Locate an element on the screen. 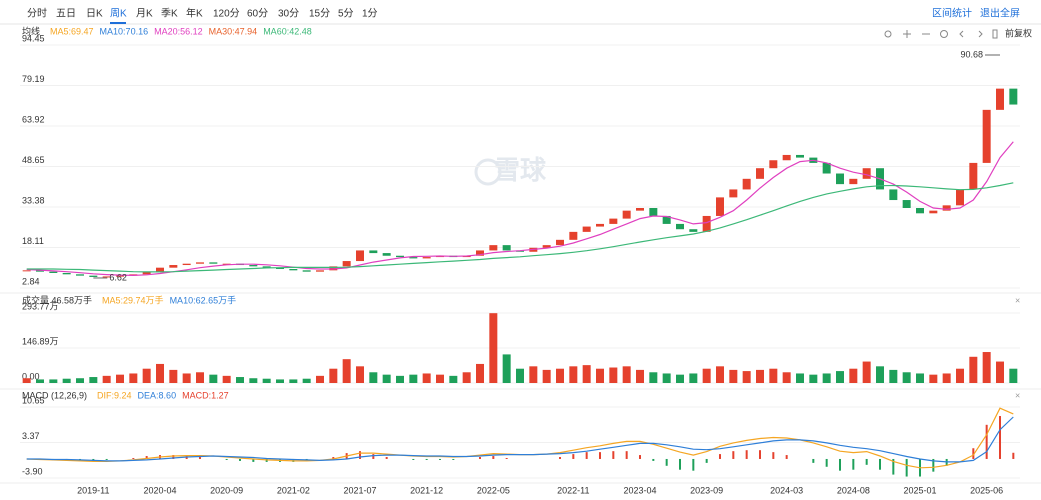 The width and height of the screenshot is (1041, 500). tab: 15分 is located at coordinates (319, 14).